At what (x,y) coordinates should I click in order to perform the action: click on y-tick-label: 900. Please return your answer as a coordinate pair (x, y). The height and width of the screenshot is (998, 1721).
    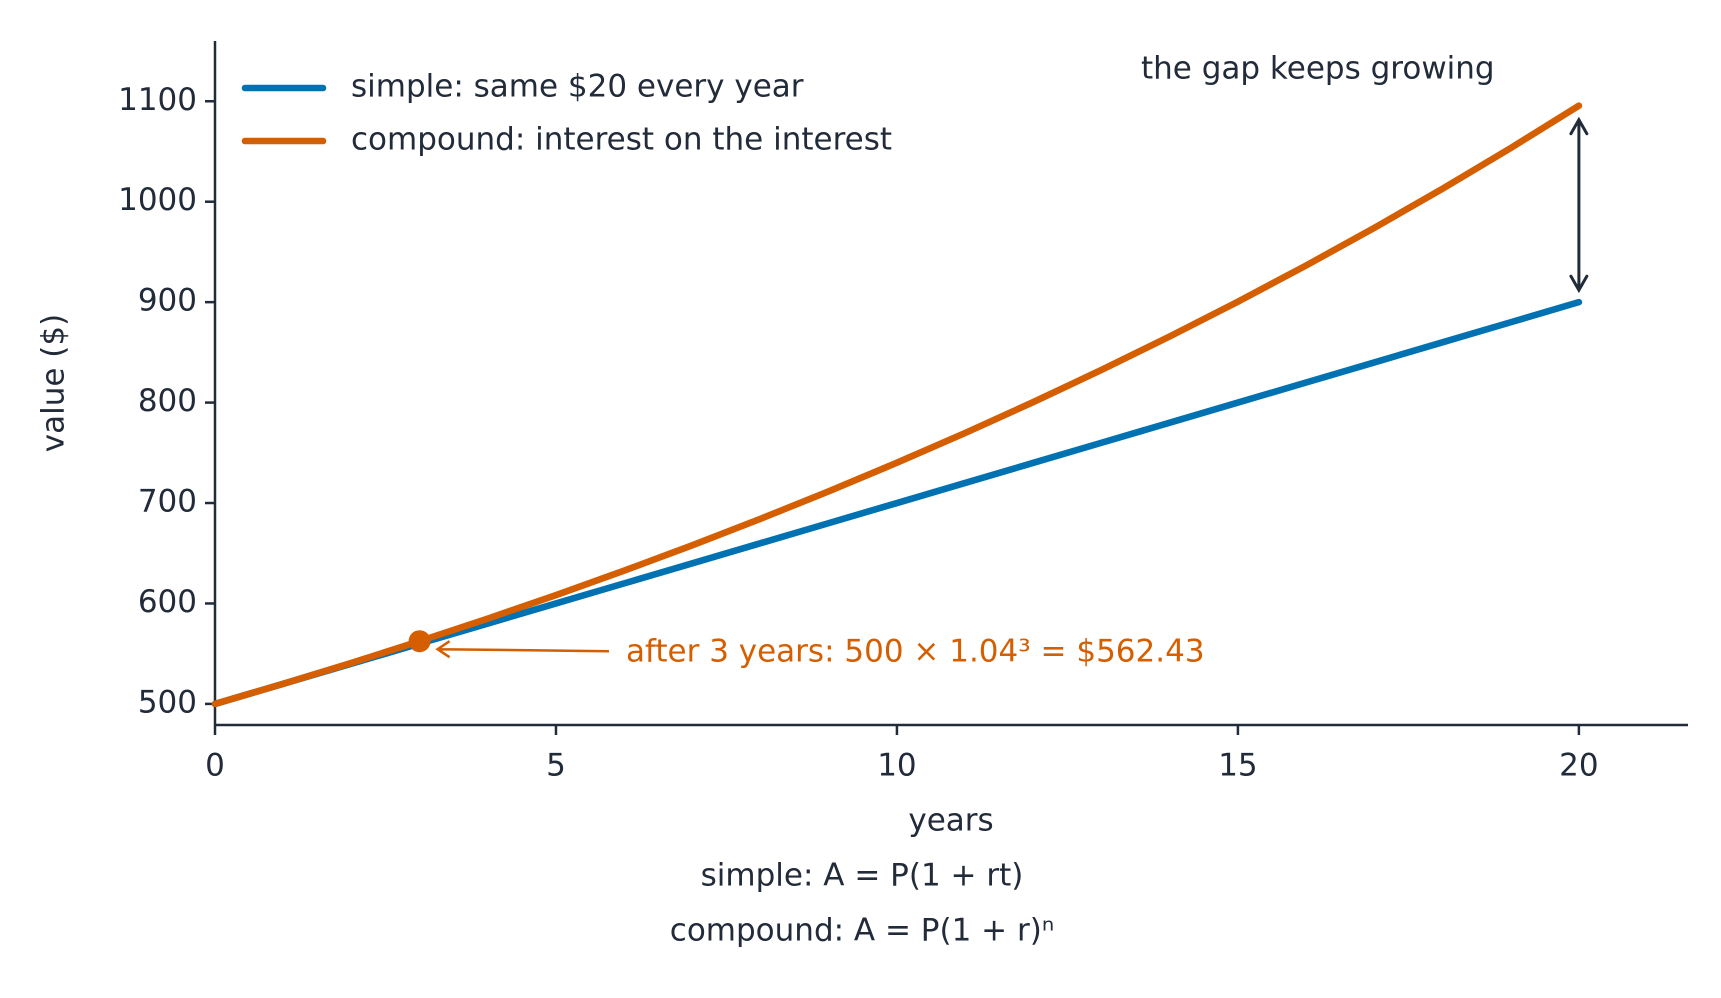
    Looking at the image, I should click on (167, 301).